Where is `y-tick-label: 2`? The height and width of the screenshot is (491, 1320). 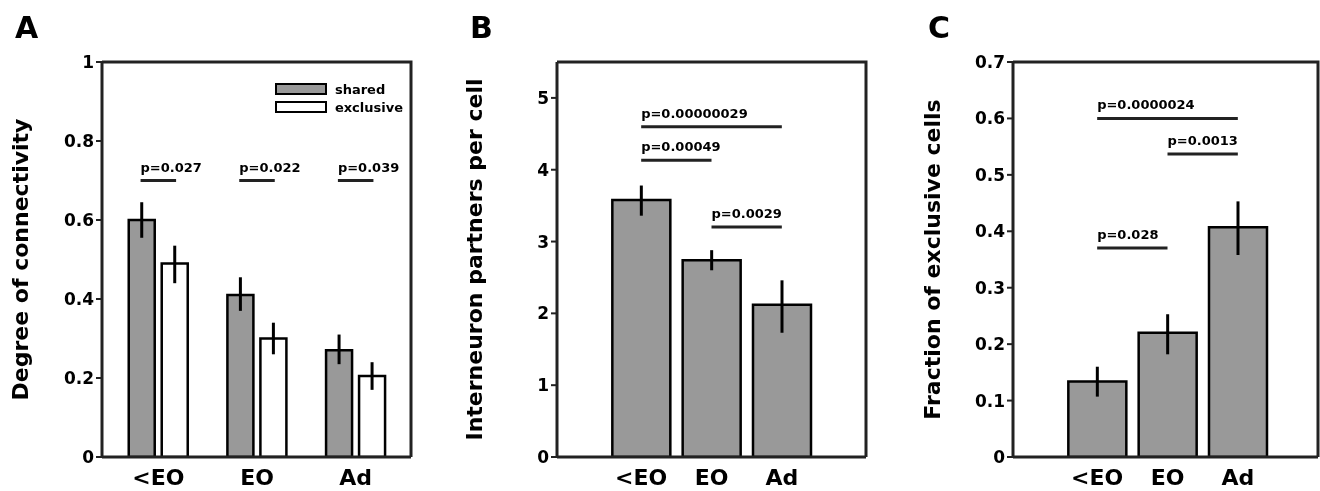
y-tick-label: 2 is located at coordinates (543, 313).